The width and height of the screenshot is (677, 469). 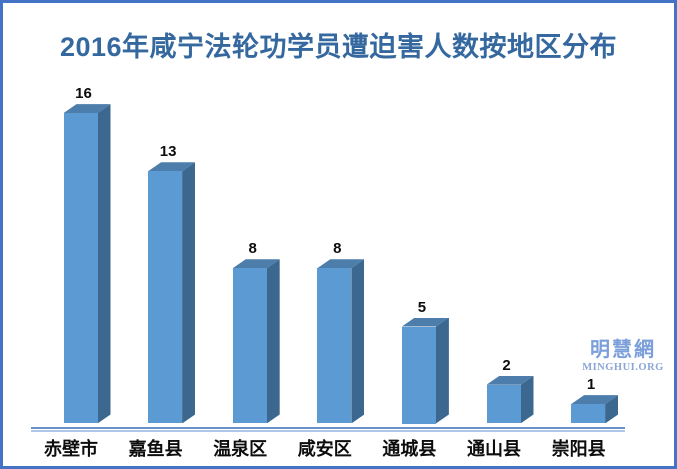 What do you see at coordinates (83, 94) in the screenshot?
I see `bar-value-label: 16` at bounding box center [83, 94].